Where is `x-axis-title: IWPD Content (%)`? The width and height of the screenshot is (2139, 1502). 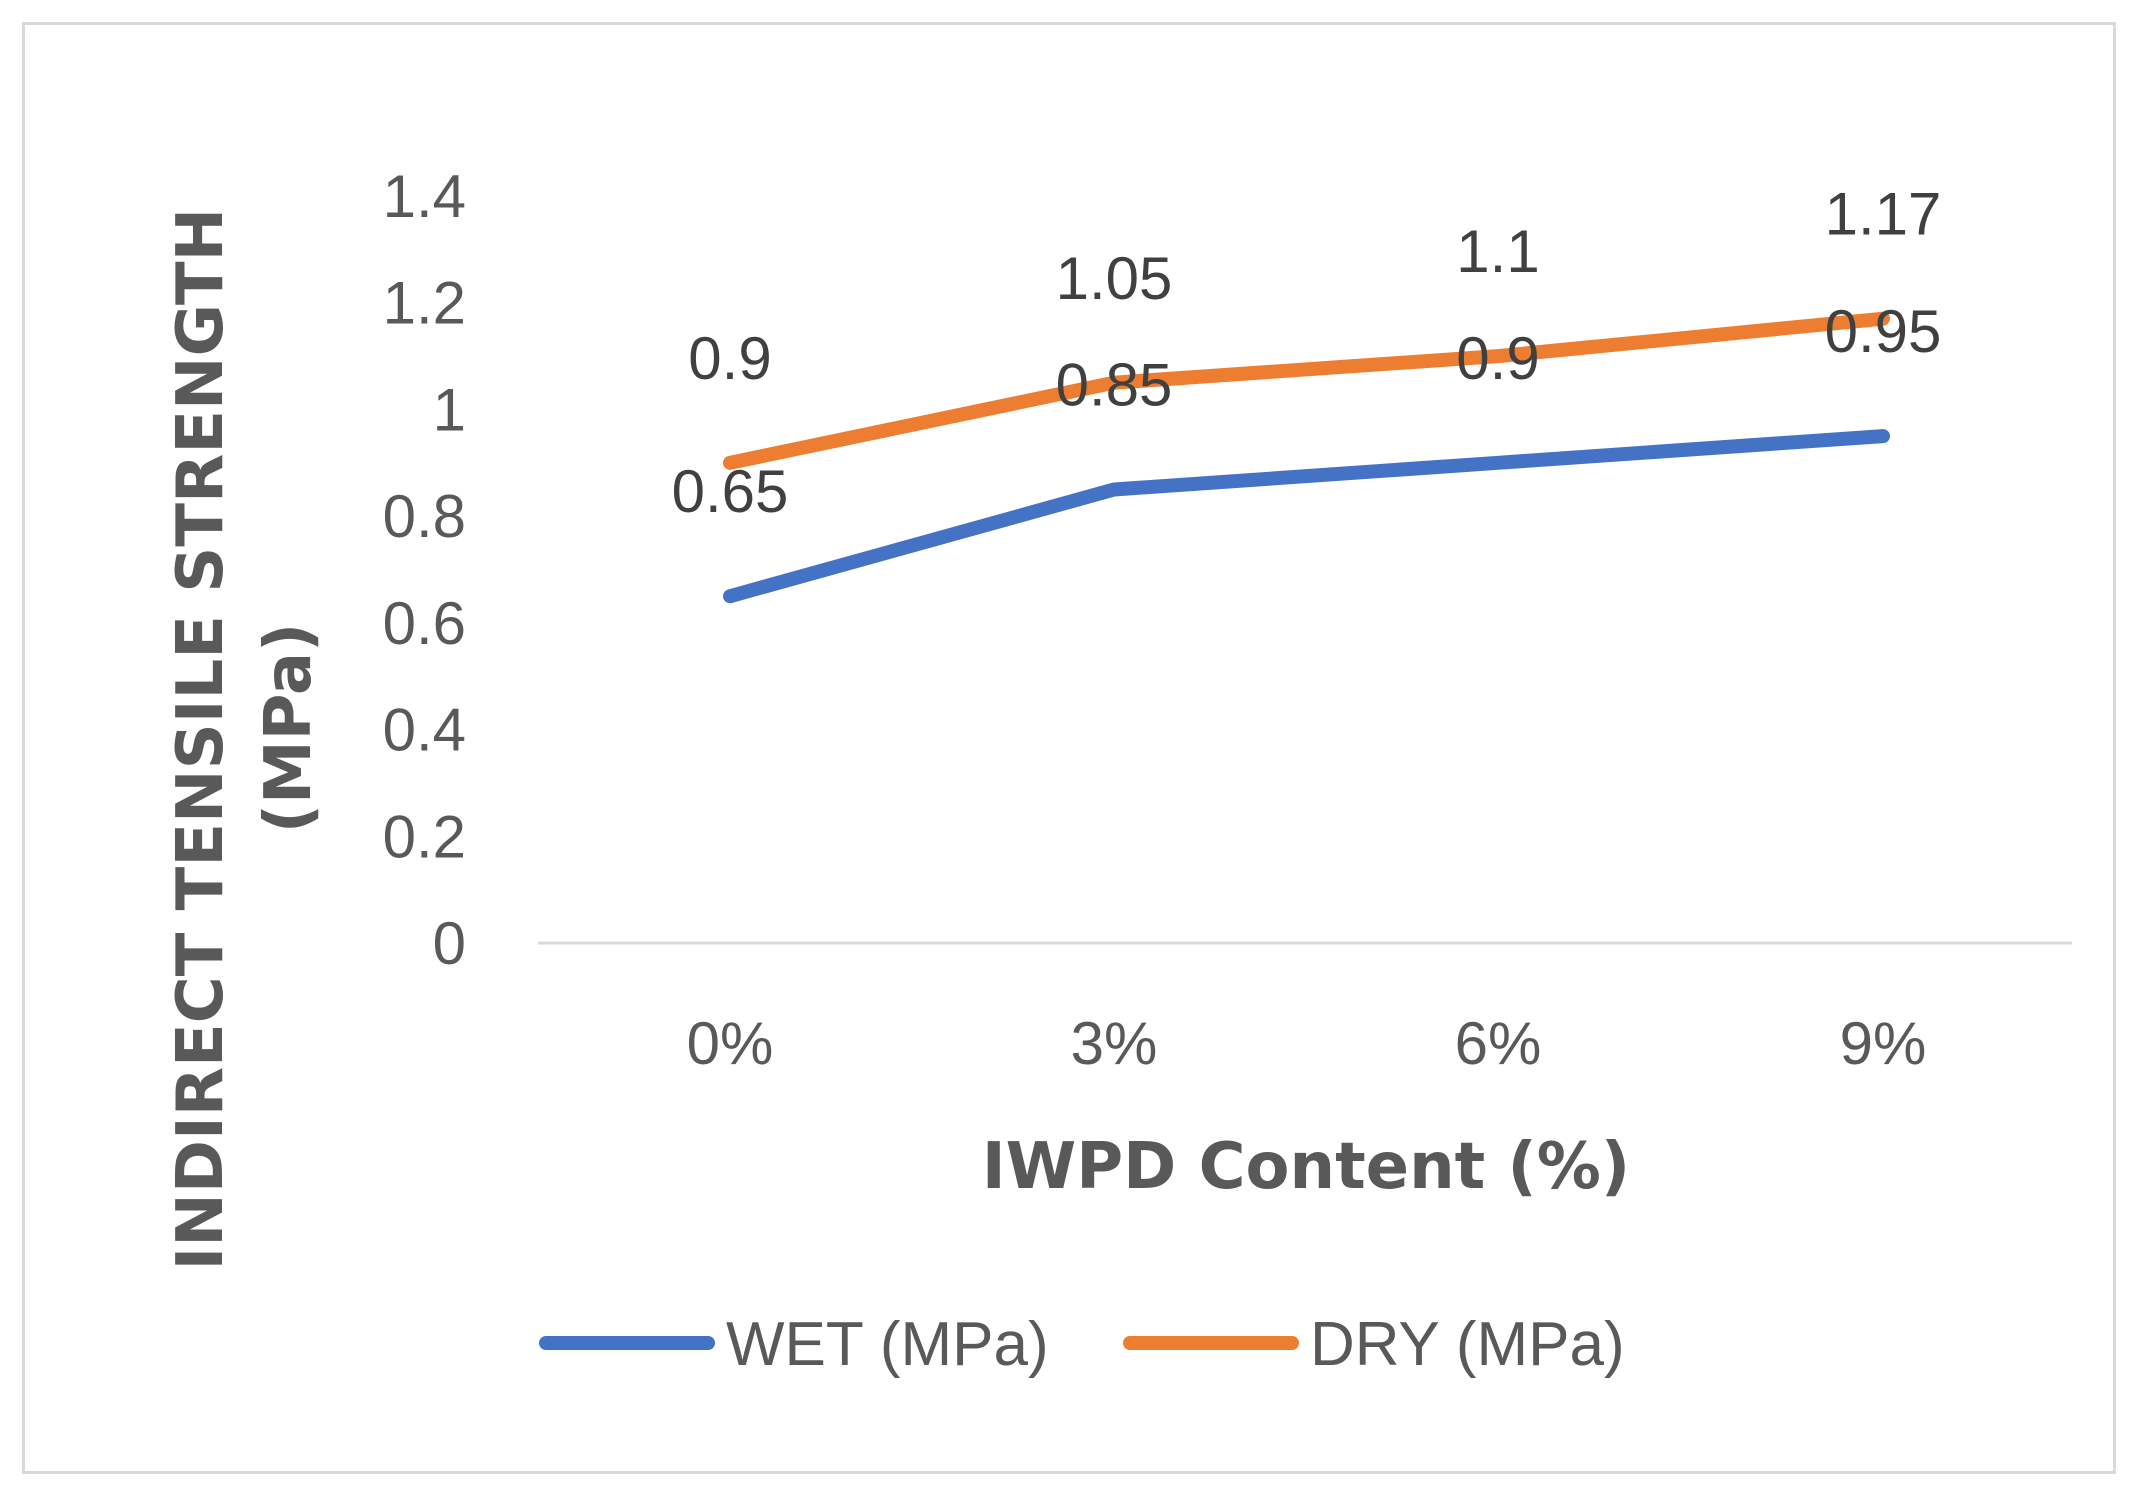 x-axis-title: IWPD Content (%) is located at coordinates (1306, 1167).